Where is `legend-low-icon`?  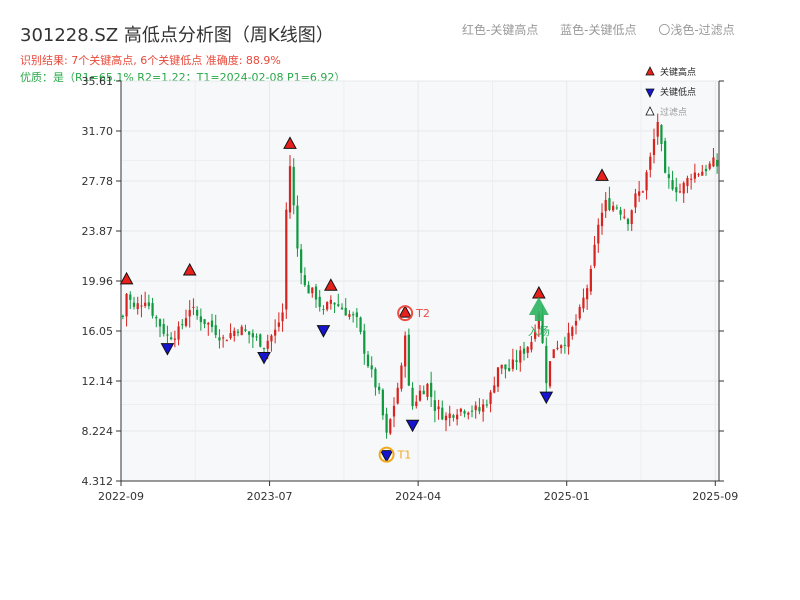 legend-low-icon is located at coordinates (650, 93).